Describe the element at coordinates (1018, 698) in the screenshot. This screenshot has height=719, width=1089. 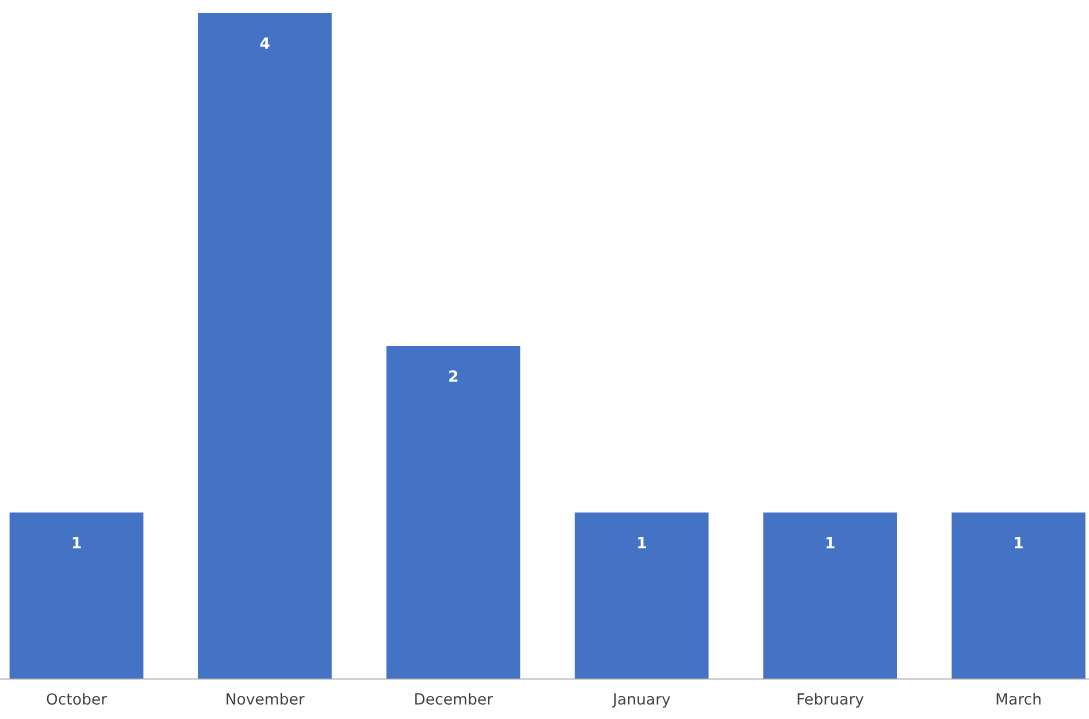
I see `x-tick-label: March` at that location.